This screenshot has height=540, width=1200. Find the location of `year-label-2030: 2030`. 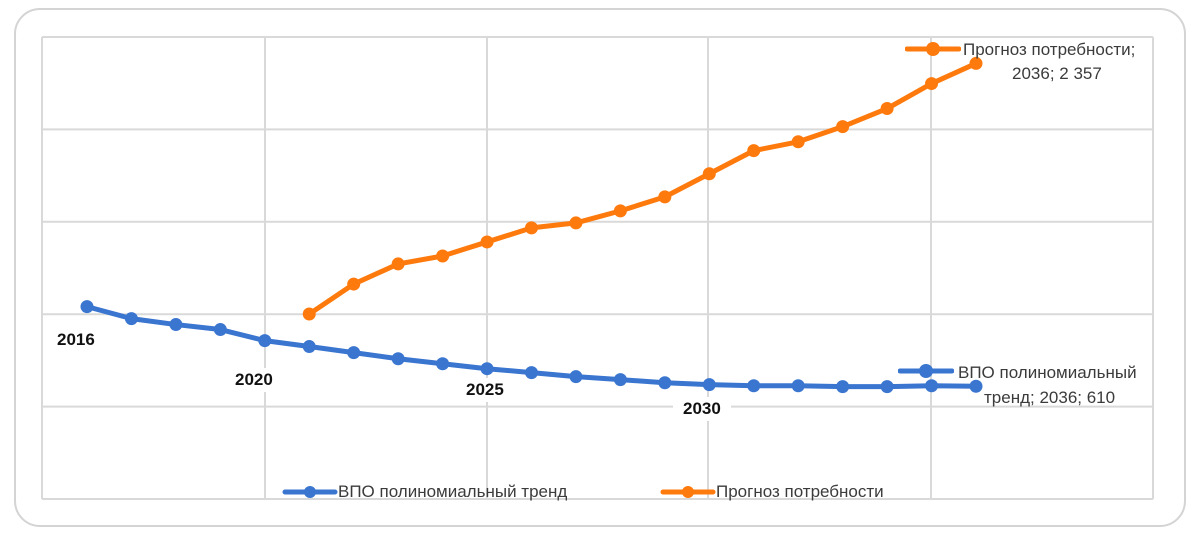

year-label-2030: 2030 is located at coordinates (702, 409).